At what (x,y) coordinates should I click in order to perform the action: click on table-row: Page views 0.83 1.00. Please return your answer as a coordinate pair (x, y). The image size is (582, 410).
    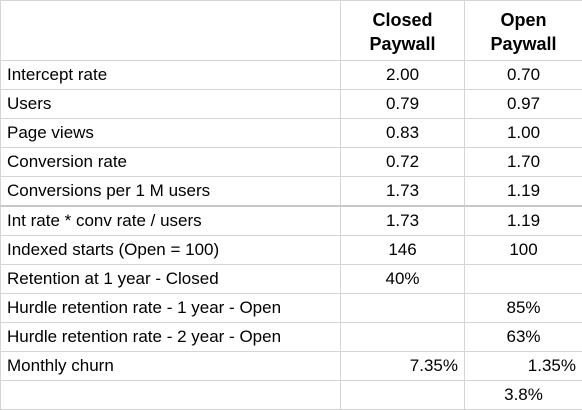
    Looking at the image, I should click on (291, 133).